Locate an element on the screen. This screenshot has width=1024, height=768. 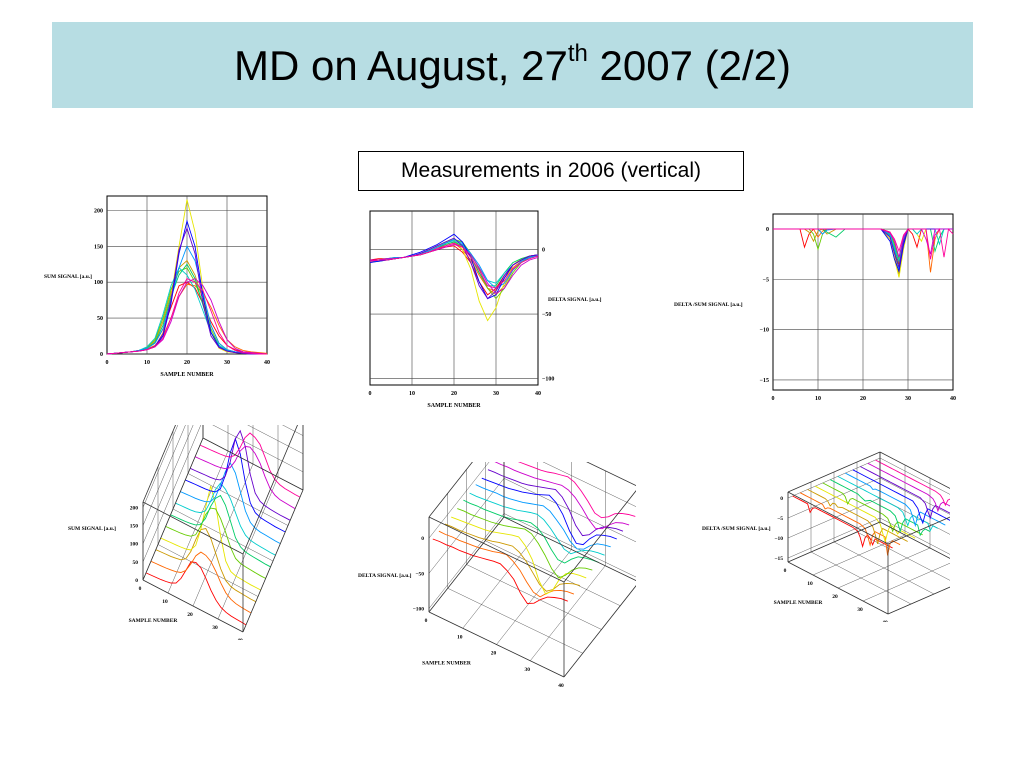
z-tick-label: −5 is located at coordinates (780, 519).